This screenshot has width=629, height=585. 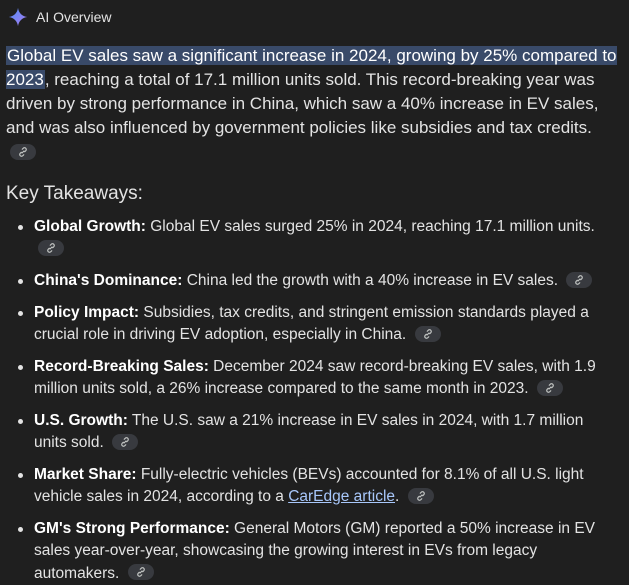 What do you see at coordinates (121, 366) in the screenshot?
I see `item-title: Record-Breaking Sales:` at bounding box center [121, 366].